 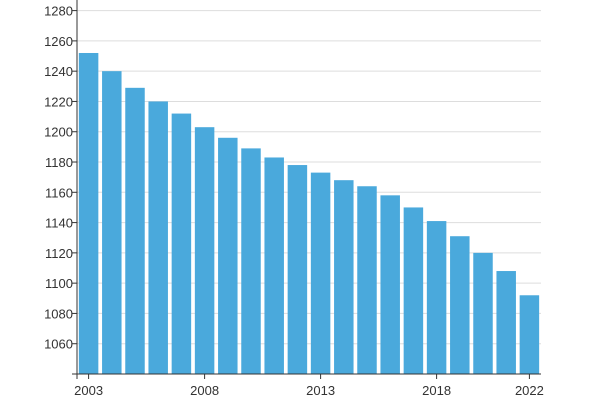 I want to click on bar-2022, so click(x=529, y=334).